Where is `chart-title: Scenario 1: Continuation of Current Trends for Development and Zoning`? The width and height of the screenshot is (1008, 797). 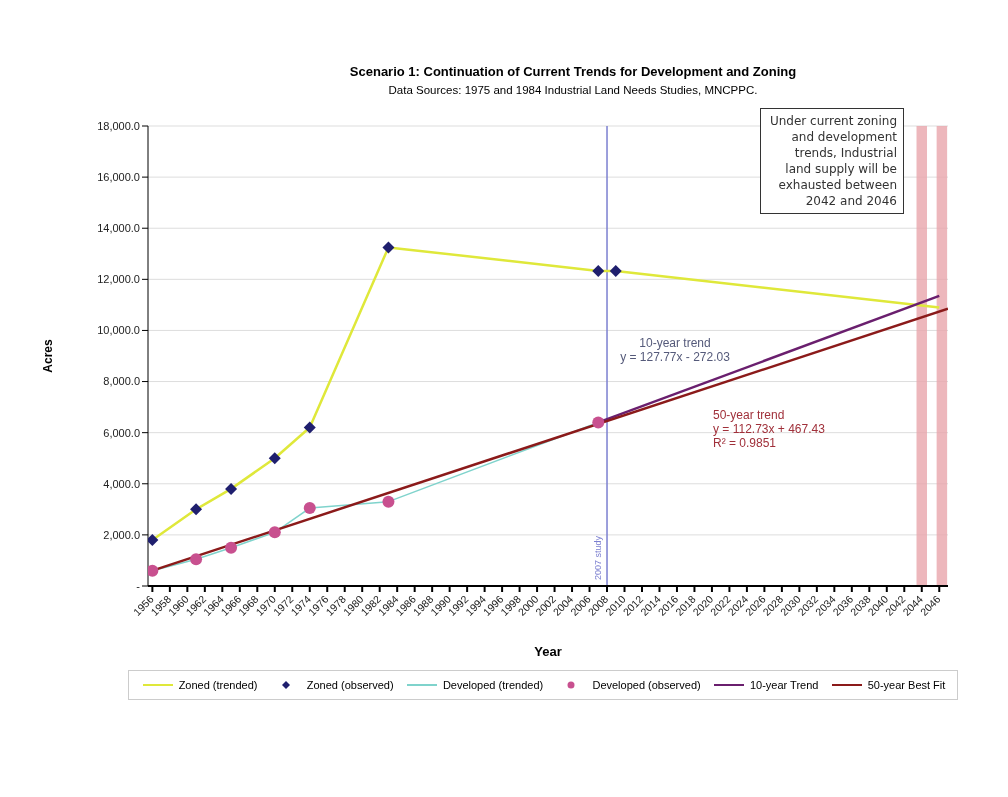
chart-title: Scenario 1: Continuation of Current Trends for Development and Zoning is located at coordinates (573, 71).